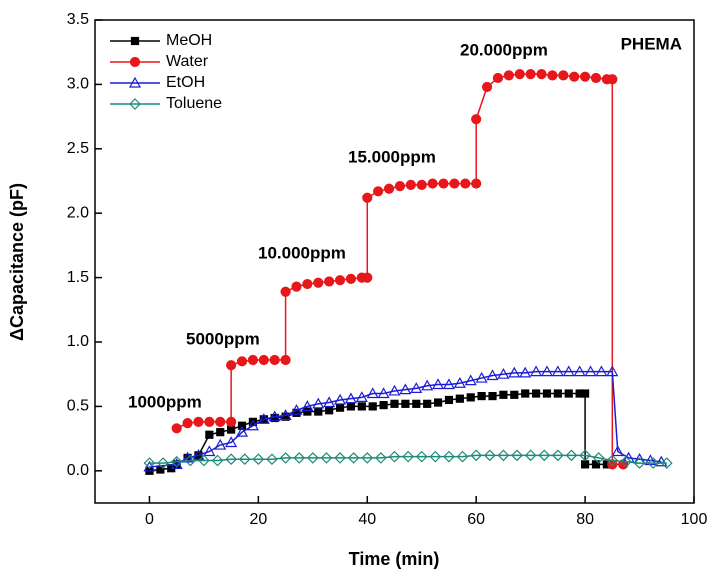 This screenshot has height=573, width=710. Describe the element at coordinates (185, 82) in the screenshot. I see `legend-label: EtOH` at that location.